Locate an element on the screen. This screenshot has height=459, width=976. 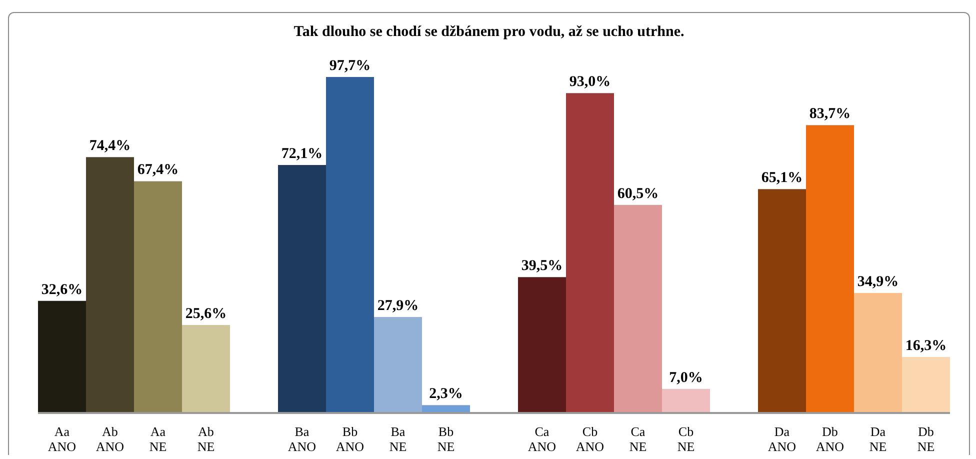
data-label: 27,9% is located at coordinates (398, 306).